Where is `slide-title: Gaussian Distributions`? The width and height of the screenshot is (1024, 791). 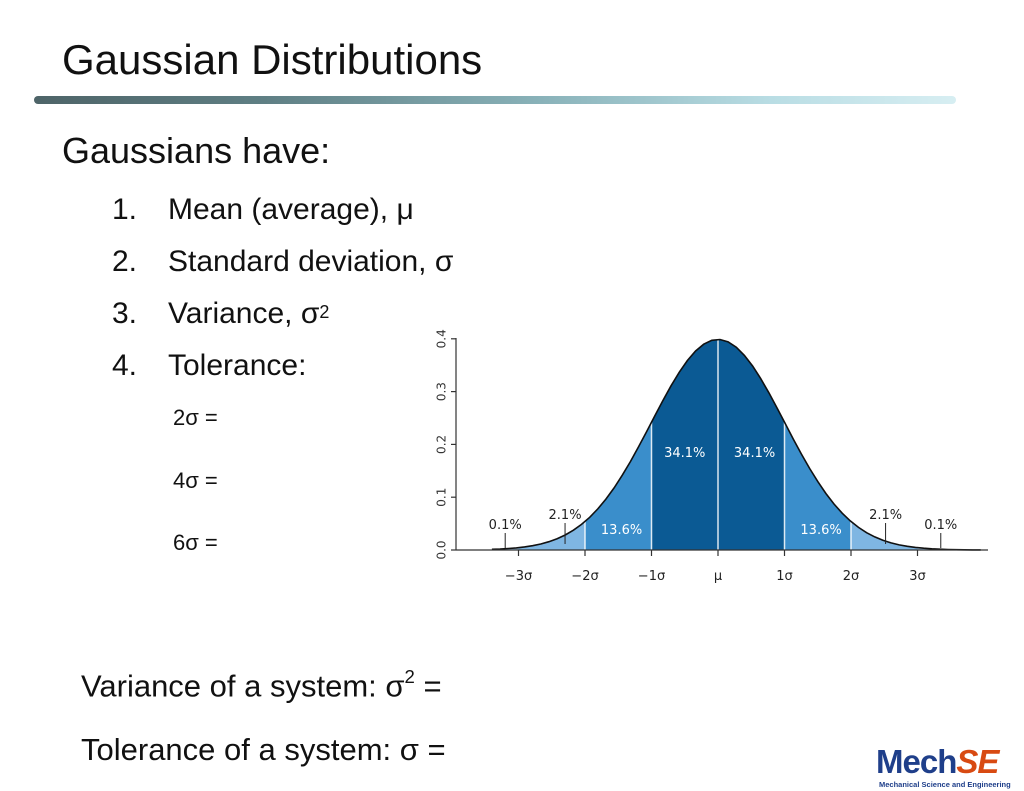
slide-title: Gaussian Distributions is located at coordinates (272, 59).